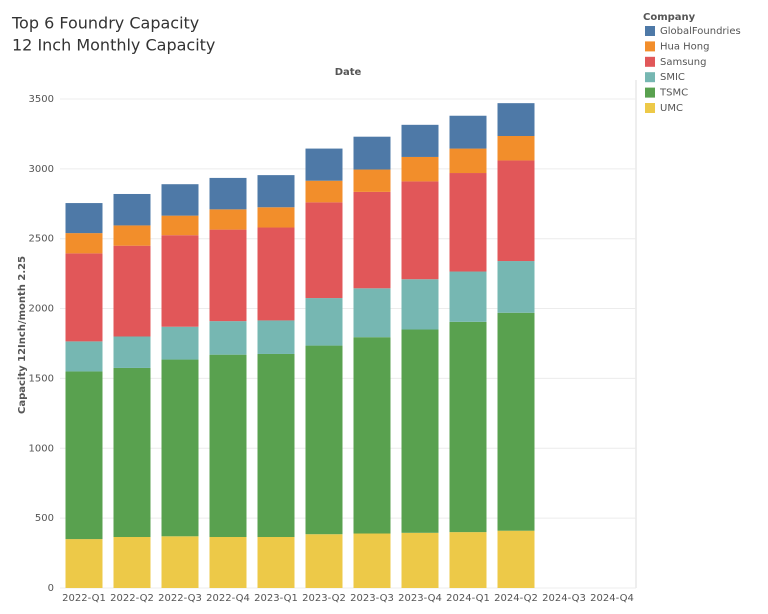  I want to click on legend-label: GlobalFoundries, so click(700, 31).